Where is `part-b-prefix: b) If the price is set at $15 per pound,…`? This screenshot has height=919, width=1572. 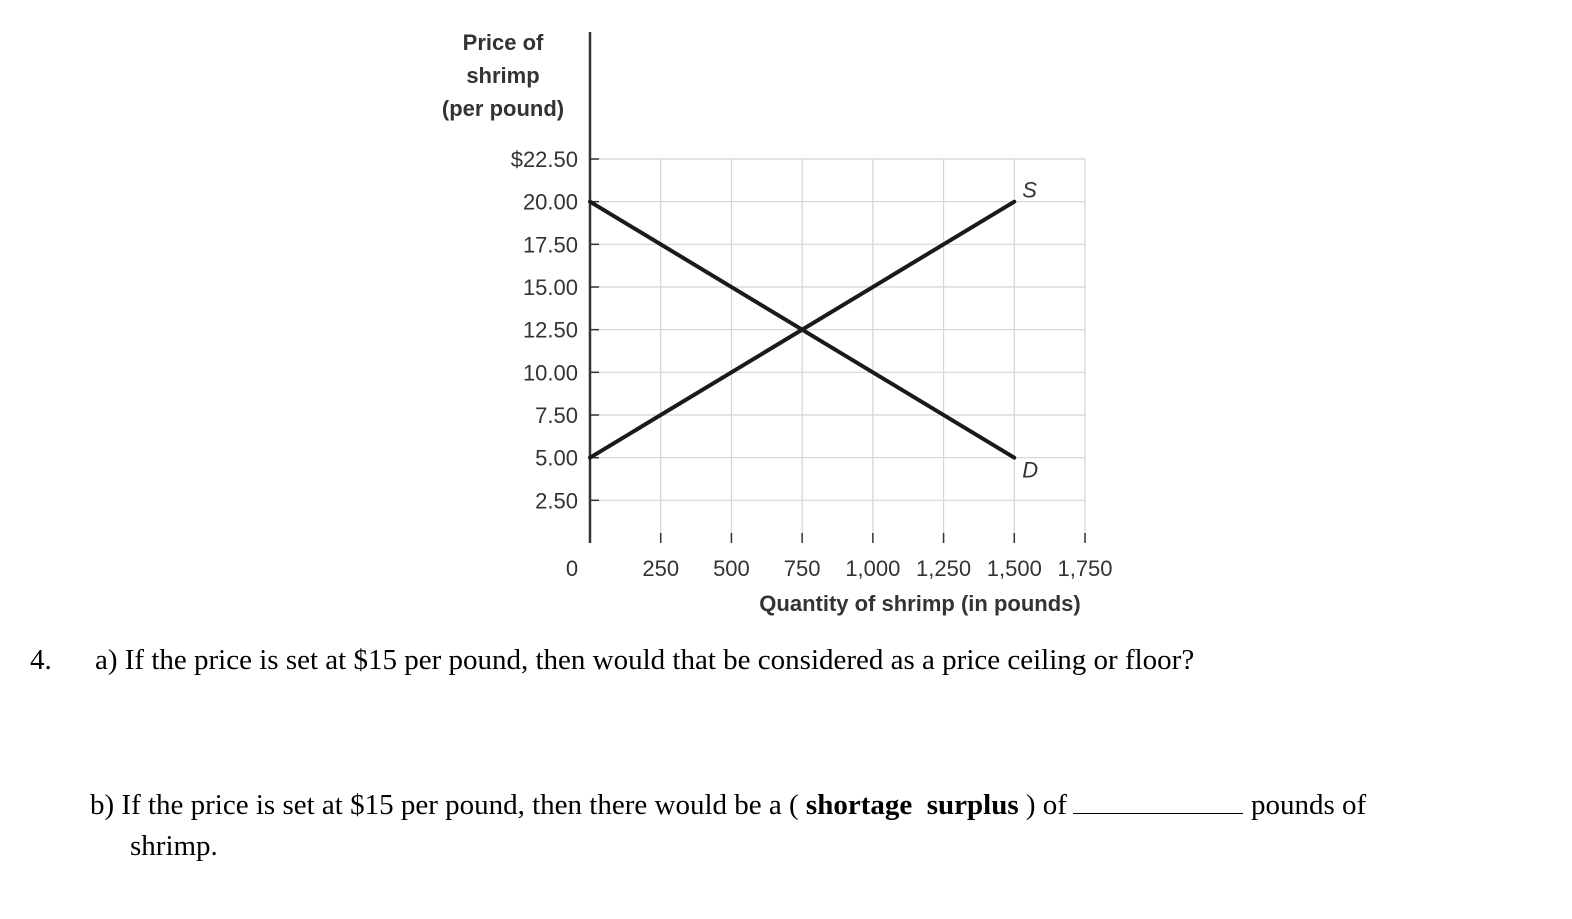 part-b-prefix: b) If the price is set at $15 per pound,… is located at coordinates (444, 805).